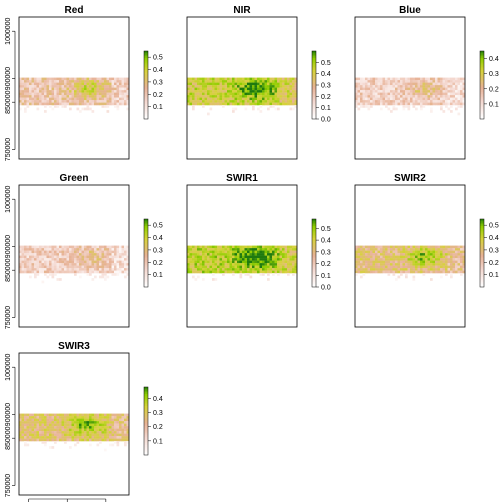 Image resolution: width=504 pixels, height=504 pixels. What do you see at coordinates (8, 485) in the screenshot?
I see `y-tick-label: 750000` at bounding box center [8, 485].